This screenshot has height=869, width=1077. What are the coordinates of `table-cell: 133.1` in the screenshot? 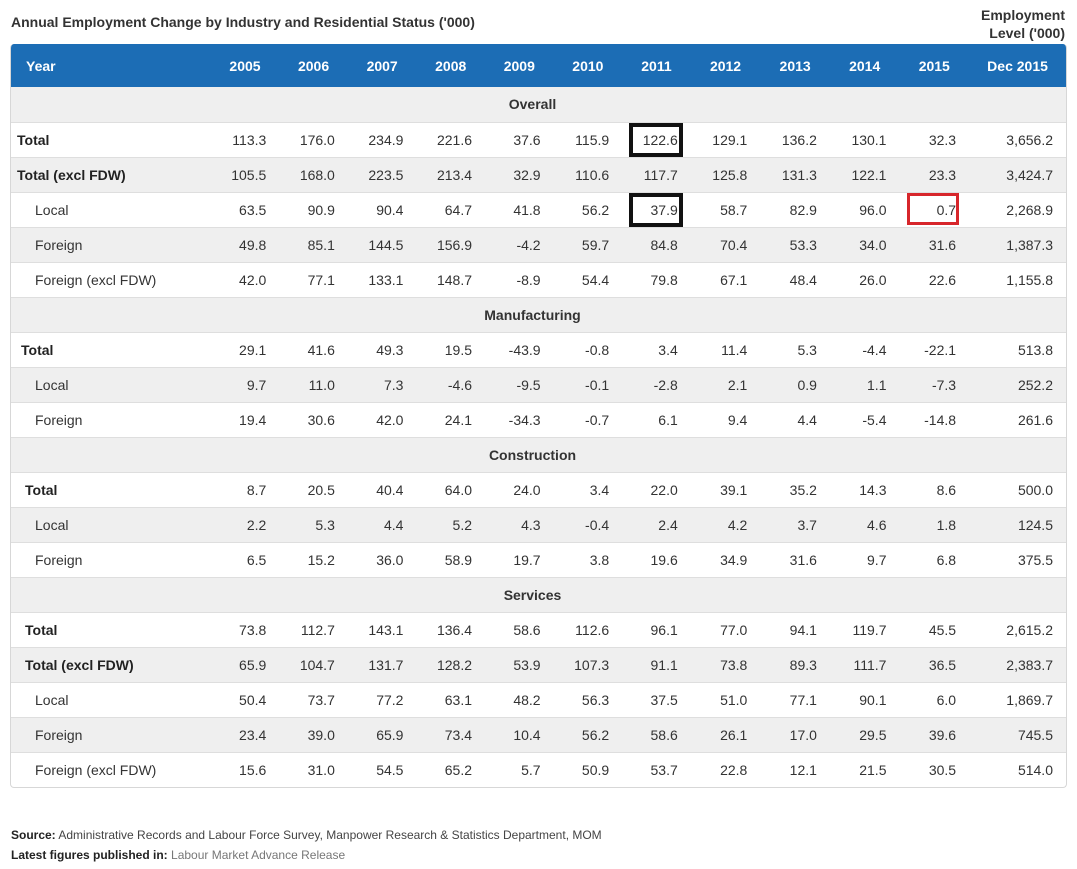 It's located at (382, 279).